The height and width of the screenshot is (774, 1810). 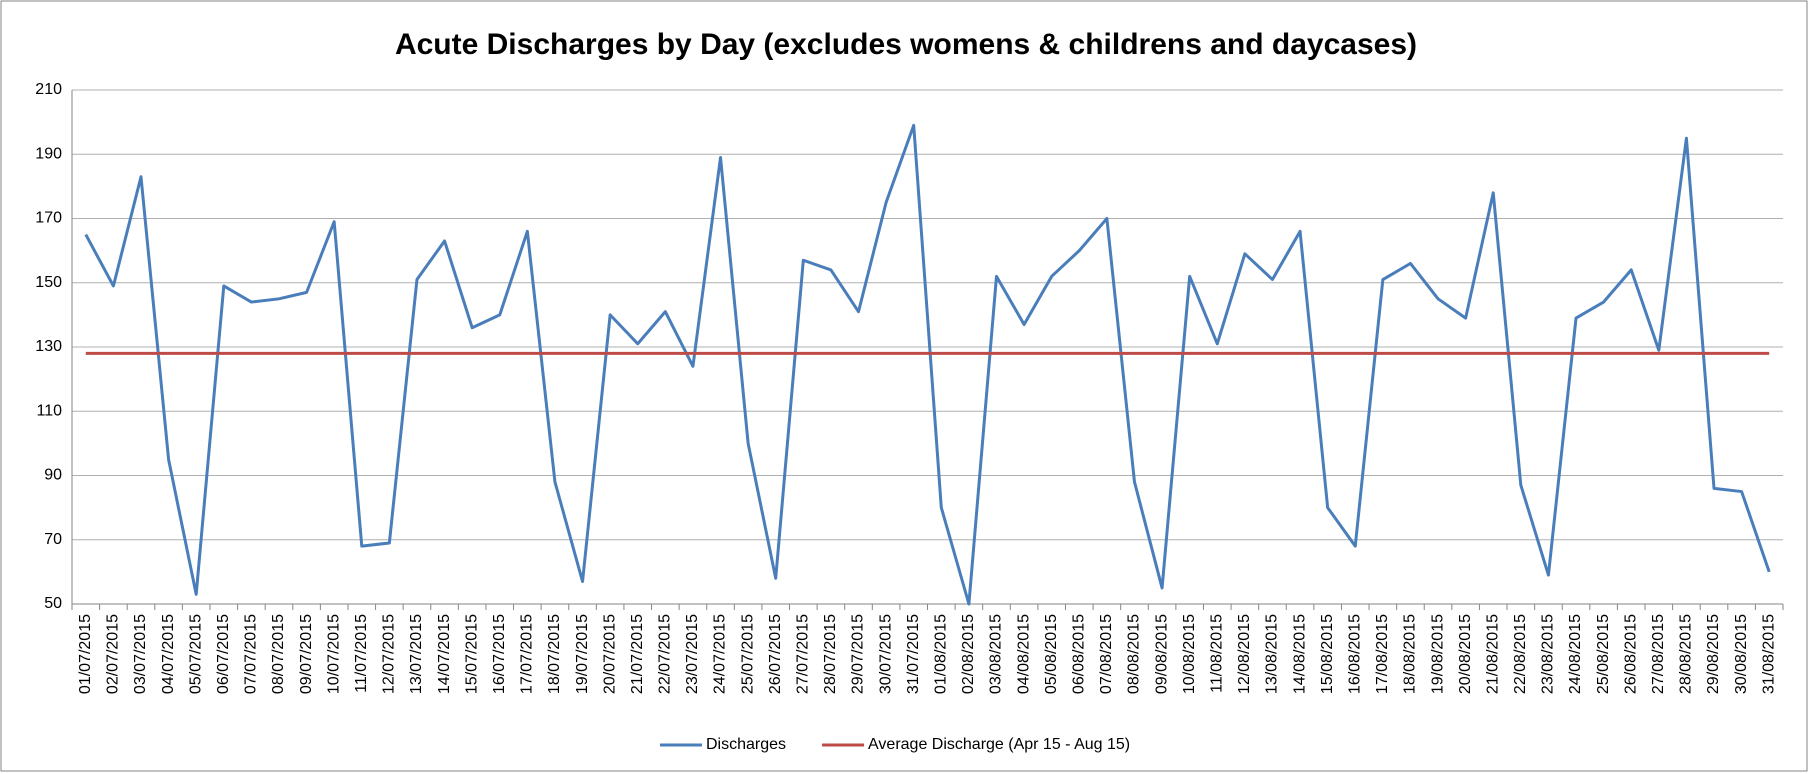 What do you see at coordinates (195, 654) in the screenshot?
I see `x-tick-label: 05/07/2015` at bounding box center [195, 654].